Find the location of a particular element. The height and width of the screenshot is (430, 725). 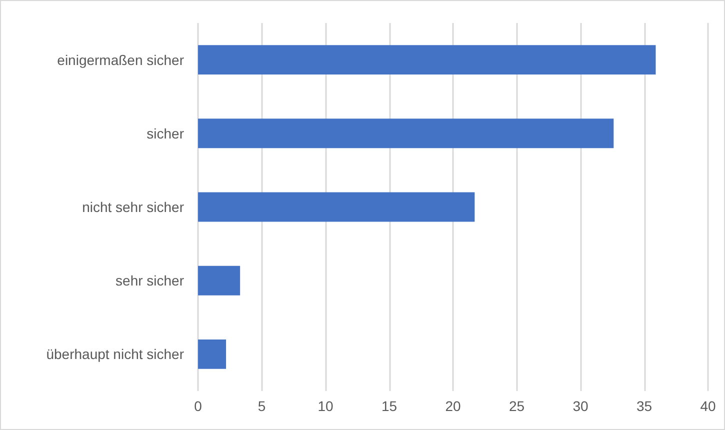

x-tick-label: 40 is located at coordinates (708, 406).